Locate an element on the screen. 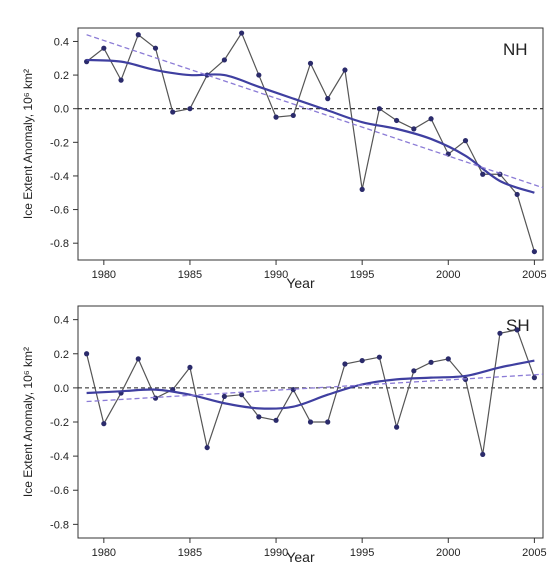 This screenshot has height=575, width=559. nh-x-axis-label: Year is located at coordinates (300, 283).